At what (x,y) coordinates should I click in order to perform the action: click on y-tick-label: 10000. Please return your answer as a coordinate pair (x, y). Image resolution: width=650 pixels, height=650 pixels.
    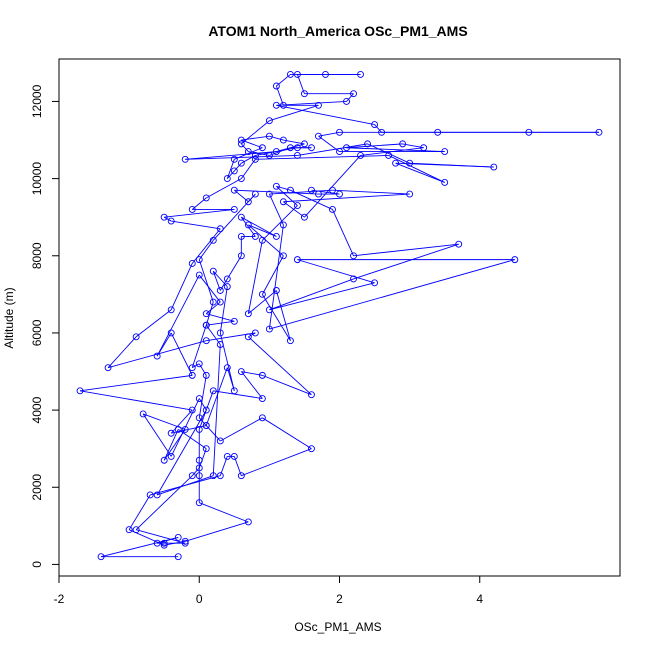
    Looking at the image, I should click on (37, 179).